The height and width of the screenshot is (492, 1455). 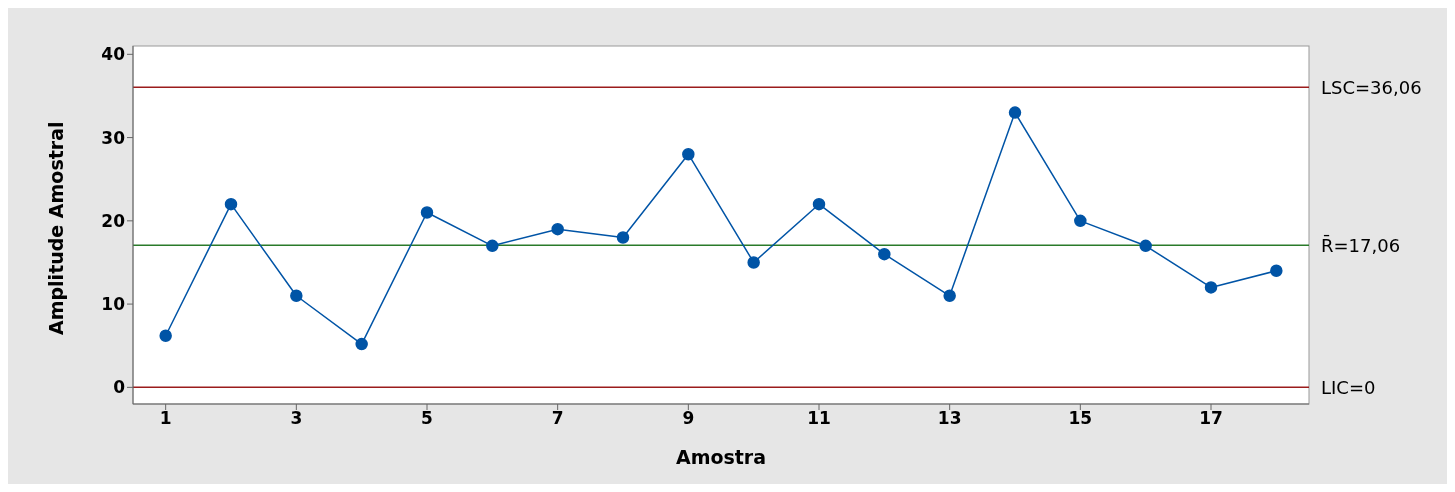 I want to click on ref-line-label: R̄=17,06, so click(x=1361, y=245).